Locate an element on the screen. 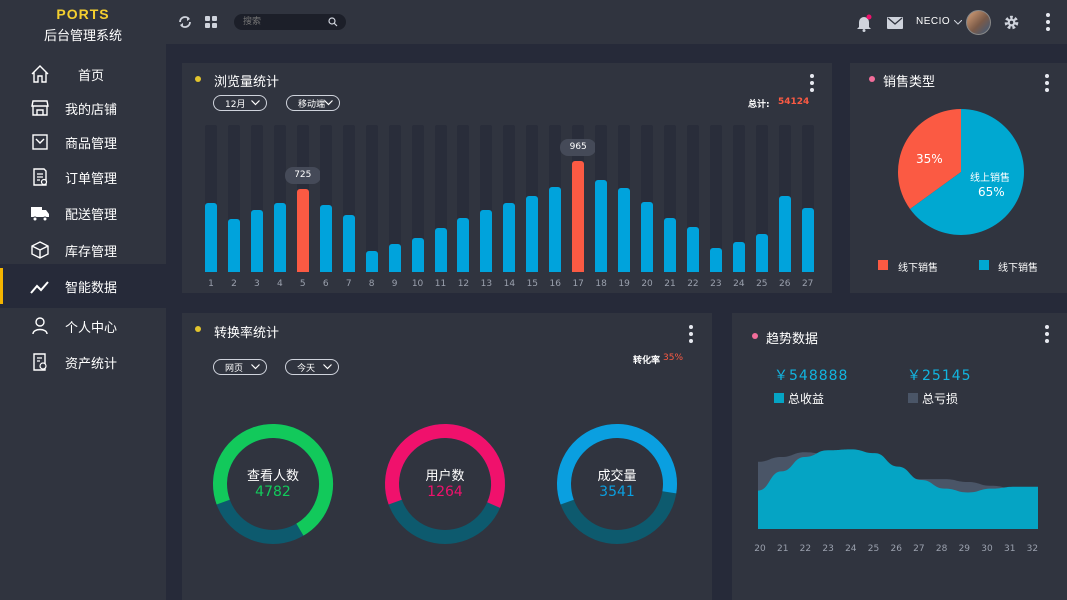  x-tick-label: 22 is located at coordinates (693, 284).